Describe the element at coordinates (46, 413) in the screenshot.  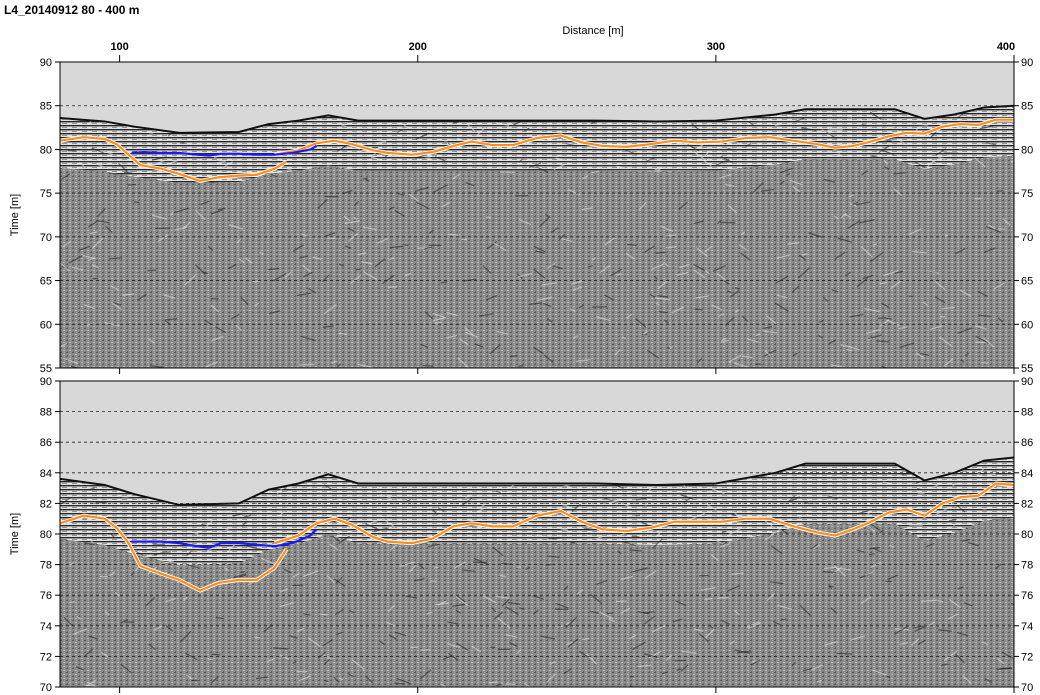
I see `y-tick-label: 88` at that location.